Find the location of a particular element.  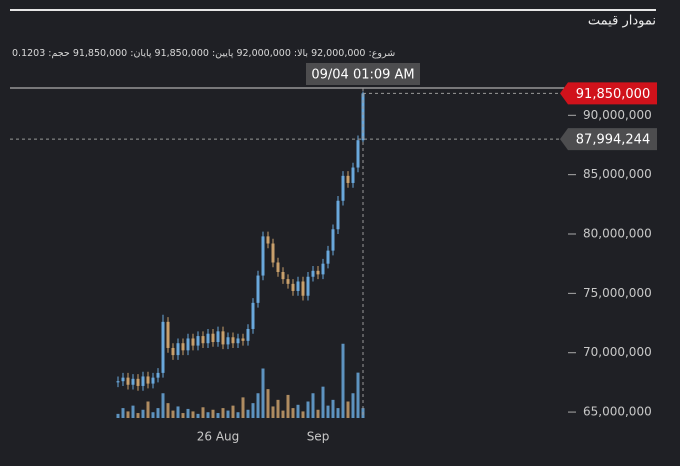

y-tick-label: 90,000,000 is located at coordinates (617, 115).